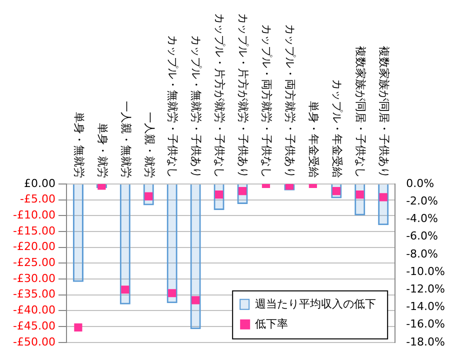  What do you see at coordinates (426, 289) in the screenshot?
I see `y2-tick-label: -12.0%` at bounding box center [426, 289].